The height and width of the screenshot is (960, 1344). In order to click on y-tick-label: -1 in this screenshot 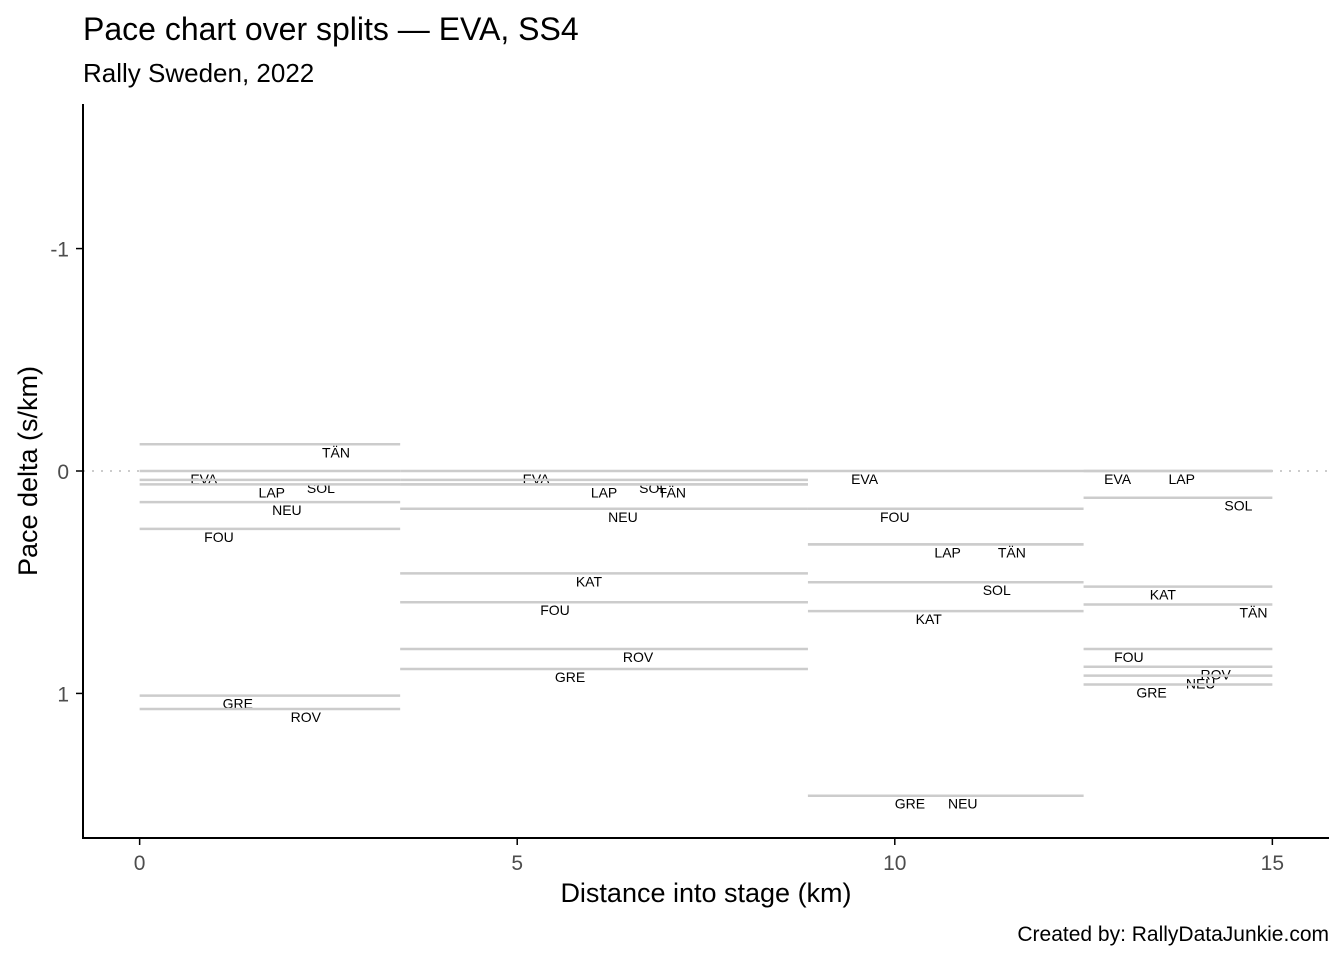, I will do `click(59, 250)`.